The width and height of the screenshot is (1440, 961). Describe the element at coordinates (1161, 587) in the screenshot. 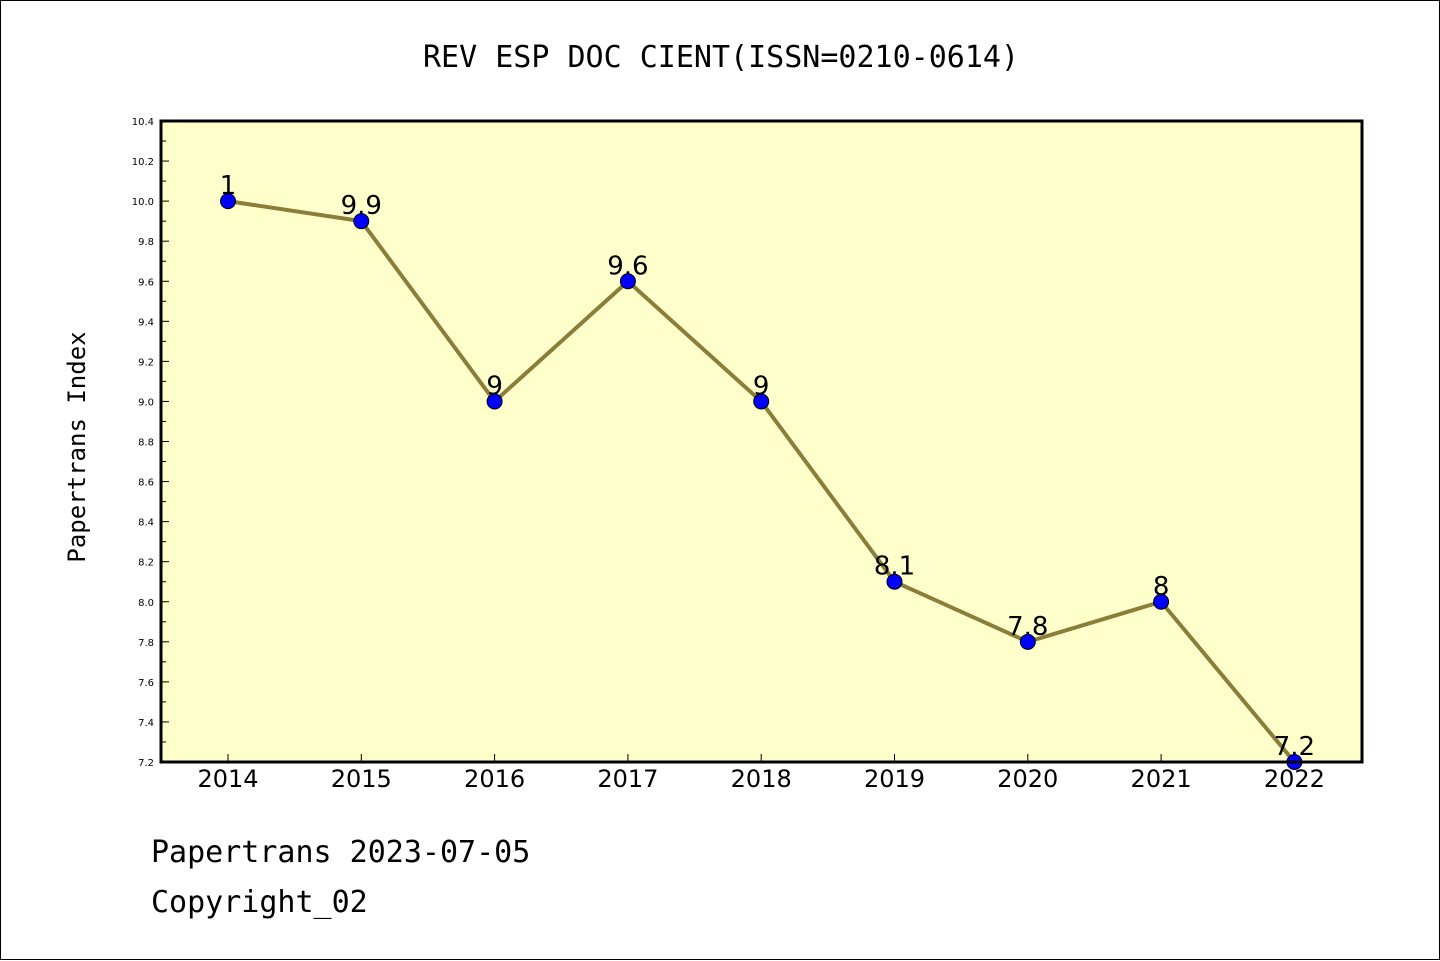

I see `data-label: 8` at that location.